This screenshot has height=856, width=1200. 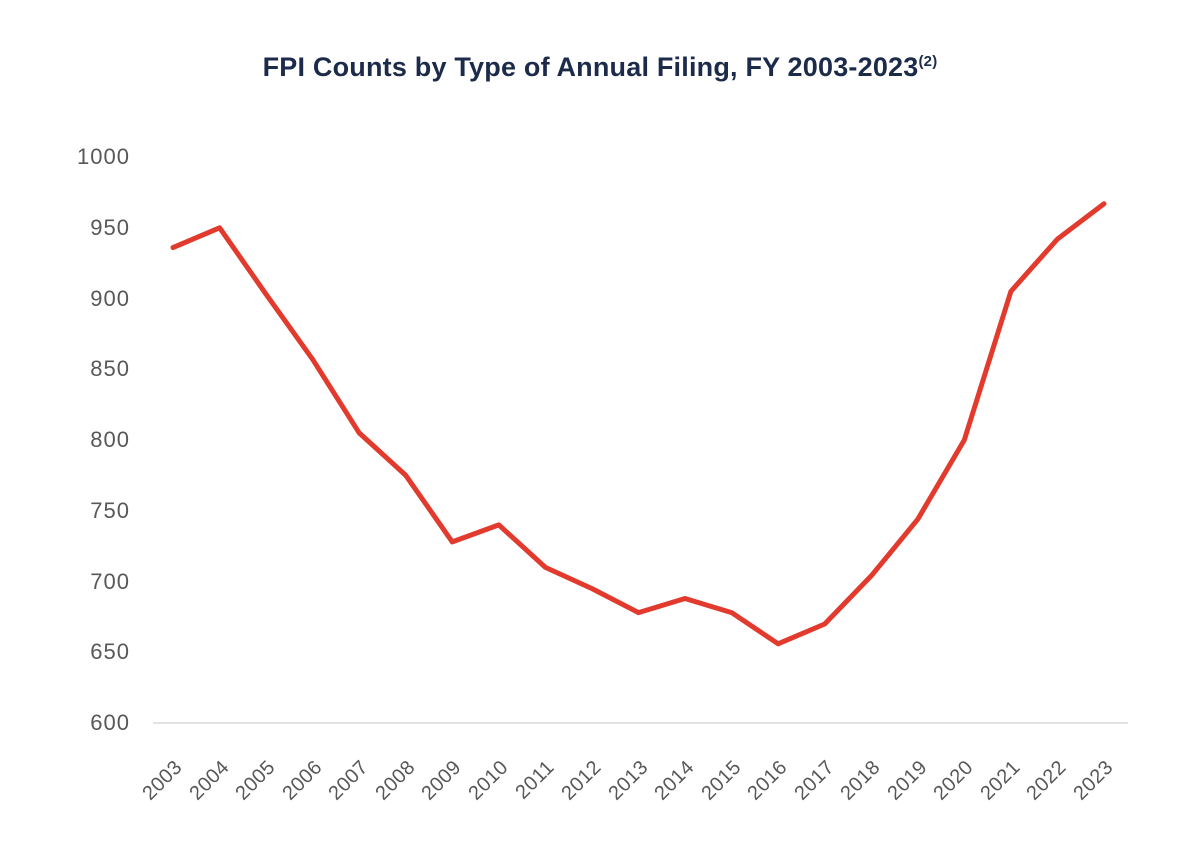 I want to click on y-axis-label: 900, so click(x=110, y=298).